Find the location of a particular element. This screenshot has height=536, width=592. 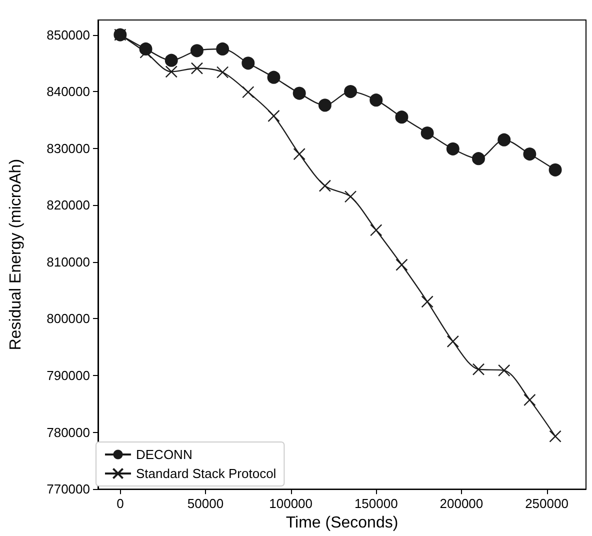

x-tick-label: 100000 is located at coordinates (291, 504).